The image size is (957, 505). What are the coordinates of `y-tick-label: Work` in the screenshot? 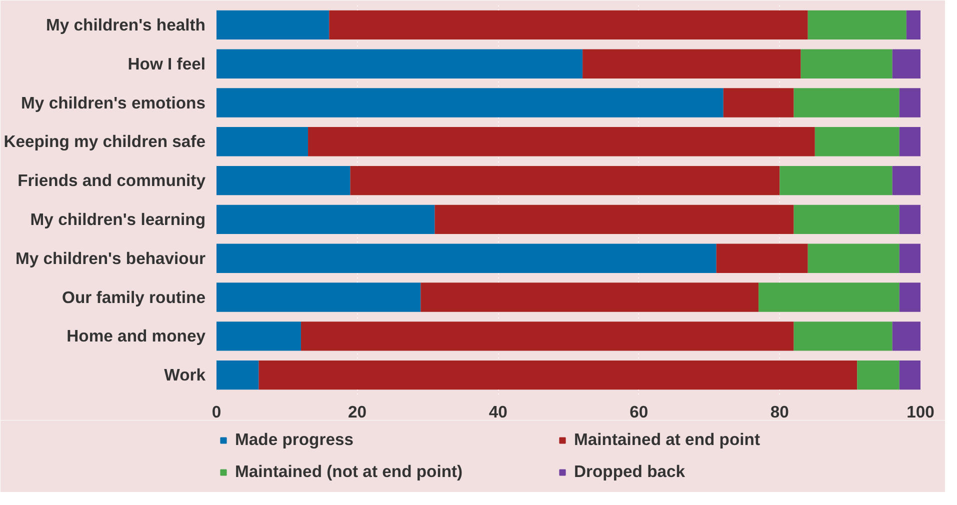 It's located at (185, 375).